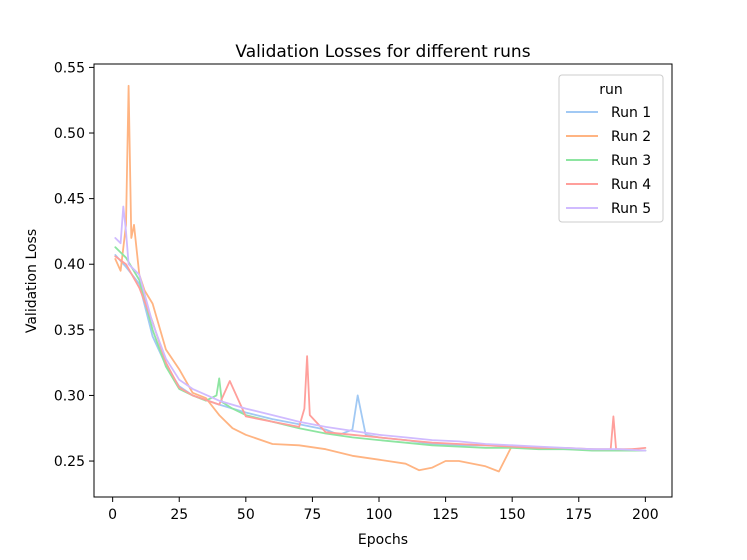 This screenshot has width=747, height=560. I want to click on x-tick-label: 100, so click(379, 515).